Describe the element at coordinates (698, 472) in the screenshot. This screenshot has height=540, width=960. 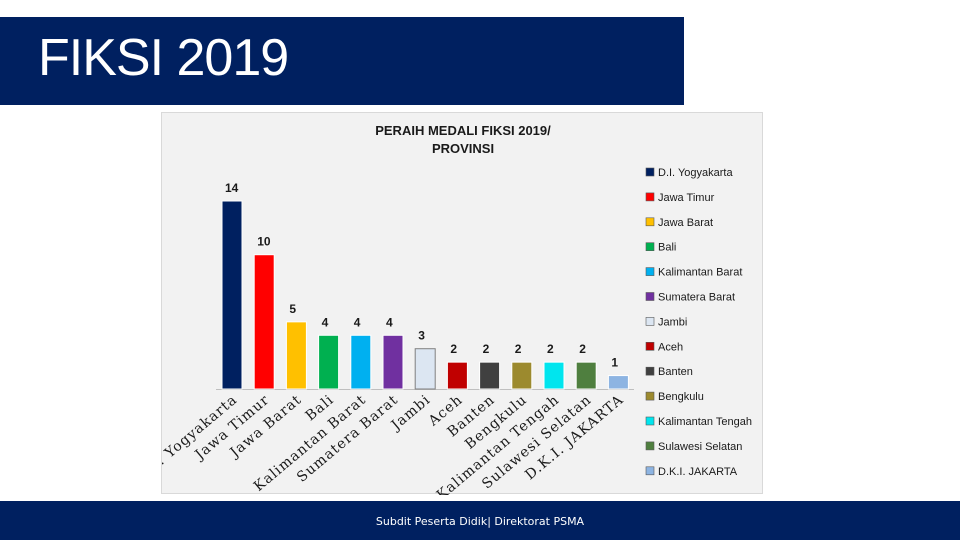
I see `legend-label: D.K.I. JAKARTA` at that location.